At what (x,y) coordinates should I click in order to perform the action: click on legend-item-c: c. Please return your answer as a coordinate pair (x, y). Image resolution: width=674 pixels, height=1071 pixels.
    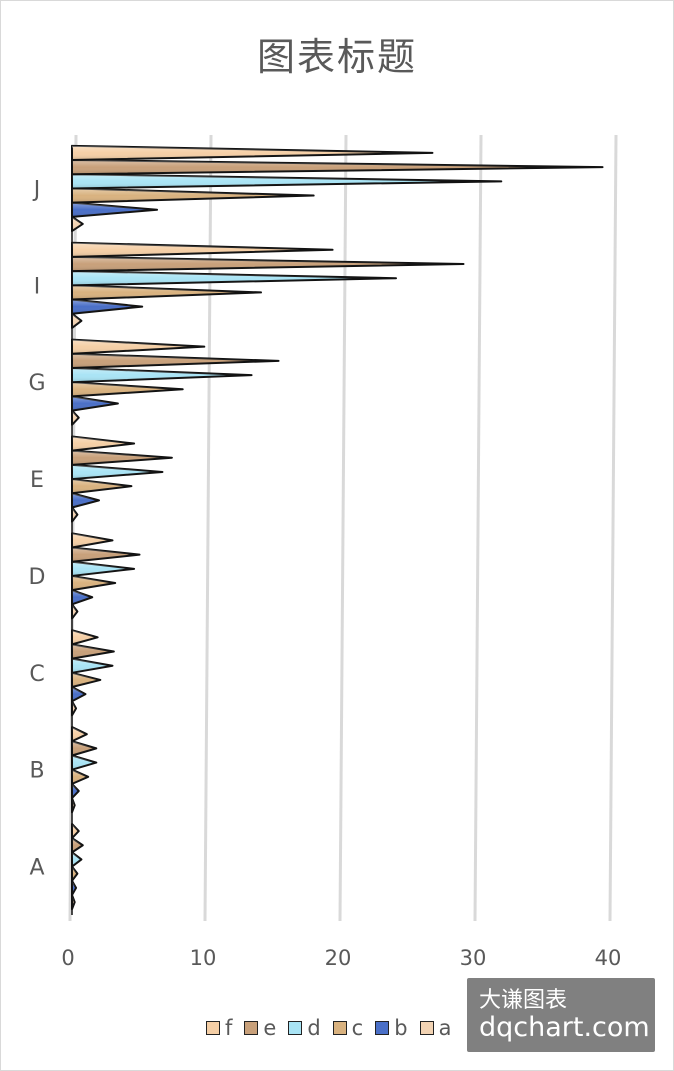
    Looking at the image, I should click on (348, 1028).